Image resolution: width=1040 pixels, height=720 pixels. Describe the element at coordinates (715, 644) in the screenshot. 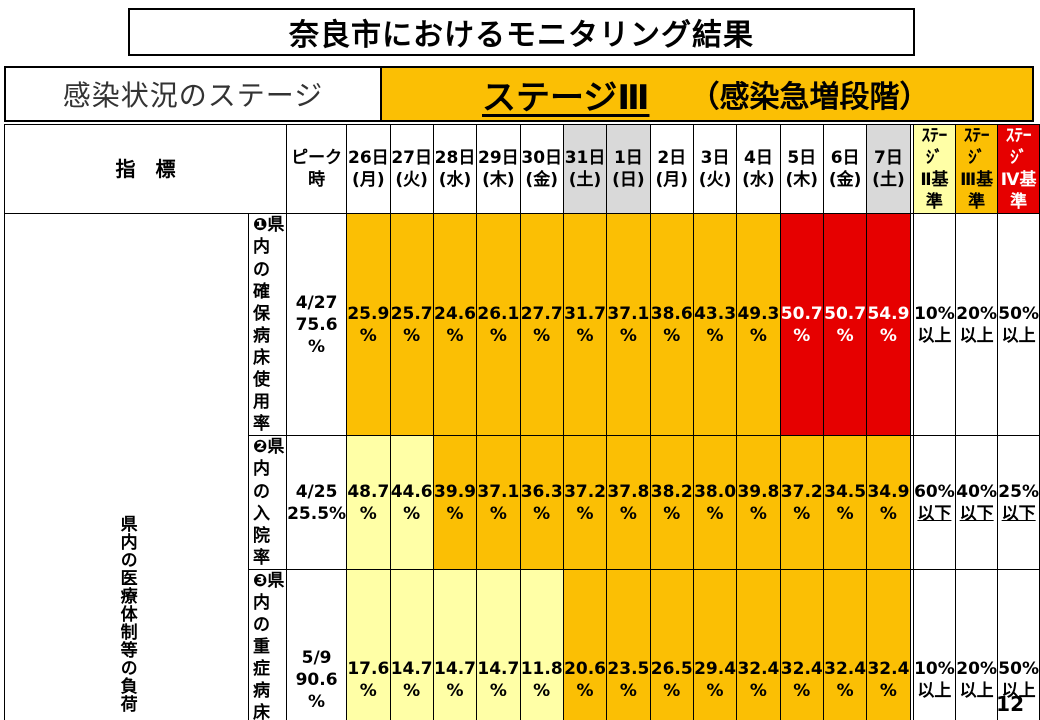

I see `value-cell: 29.4%` at that location.